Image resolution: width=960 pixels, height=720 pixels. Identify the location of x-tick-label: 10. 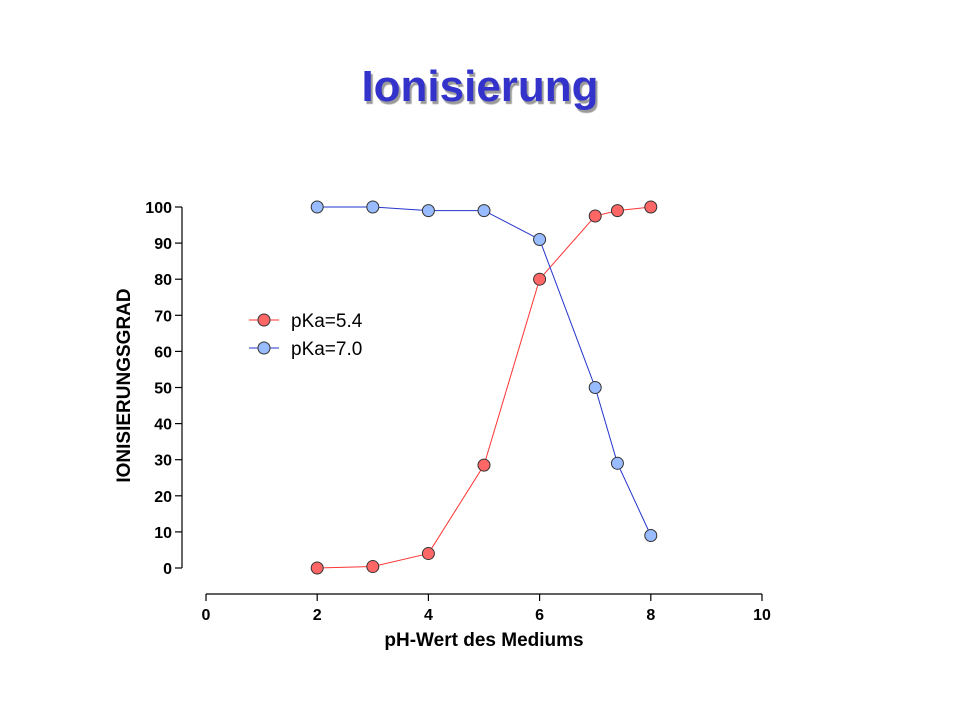
(762, 615).